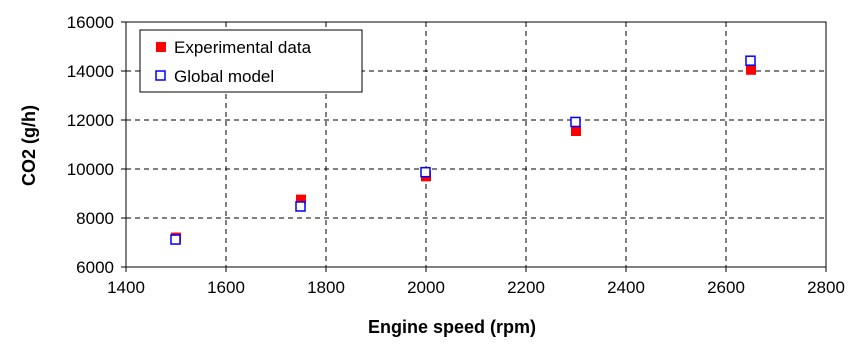 Image resolution: width=862 pixels, height=347 pixels. I want to click on x-tick-label: 2600, so click(726, 287).